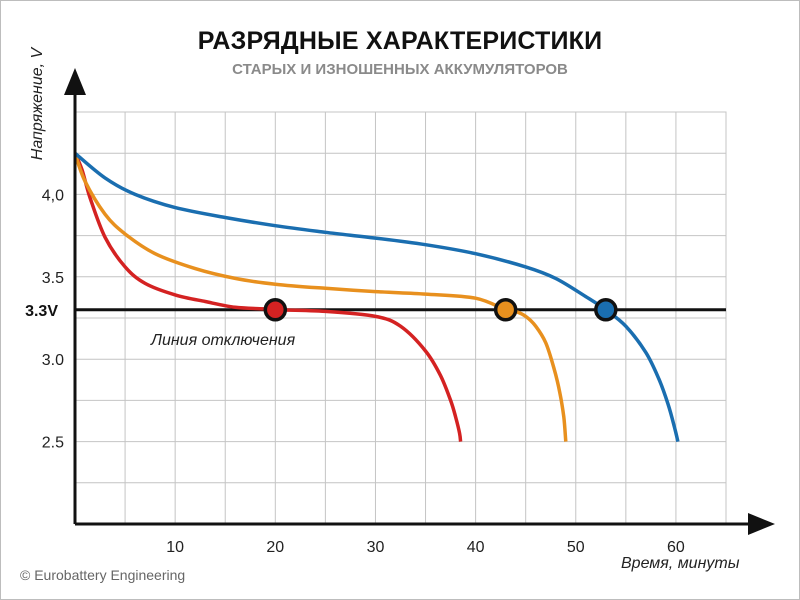 This screenshot has width=800, height=600. What do you see at coordinates (53, 443) in the screenshot?
I see `y-tick-label: 2.5` at bounding box center [53, 443].